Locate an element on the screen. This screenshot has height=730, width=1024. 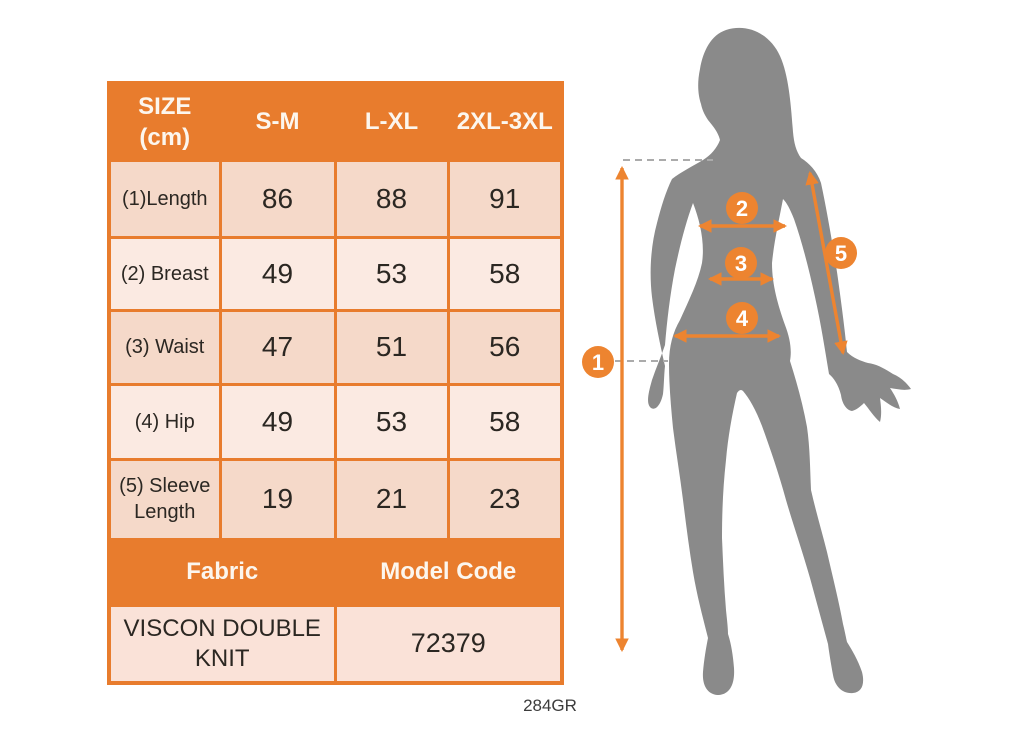
col-header-2xl-3xl: 2XL-3XL is located at coordinates (505, 121).